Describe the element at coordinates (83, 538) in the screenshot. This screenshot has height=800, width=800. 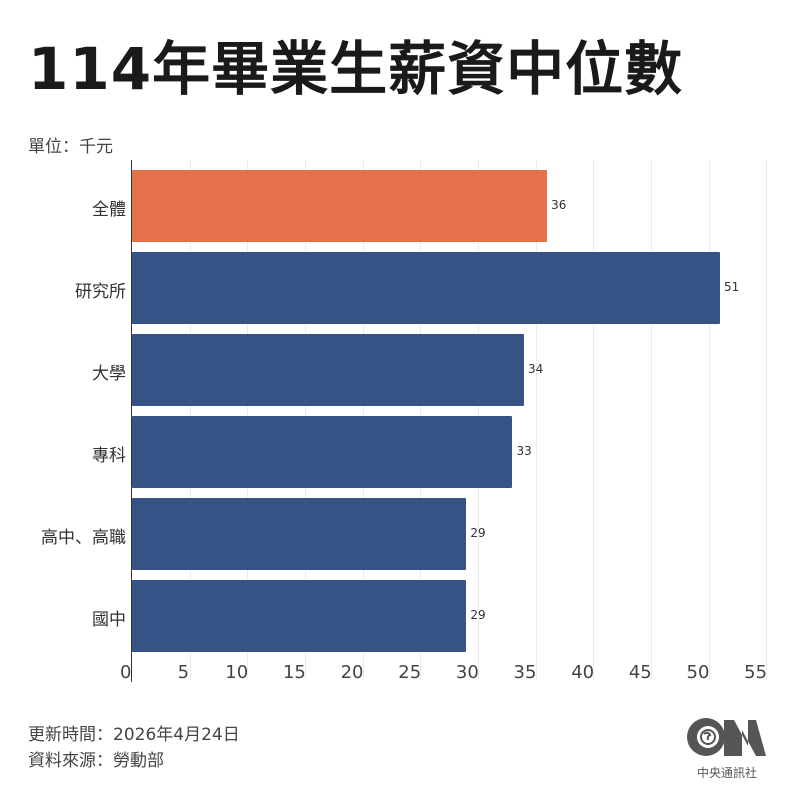
I see `category-label: 高中、高職` at that location.